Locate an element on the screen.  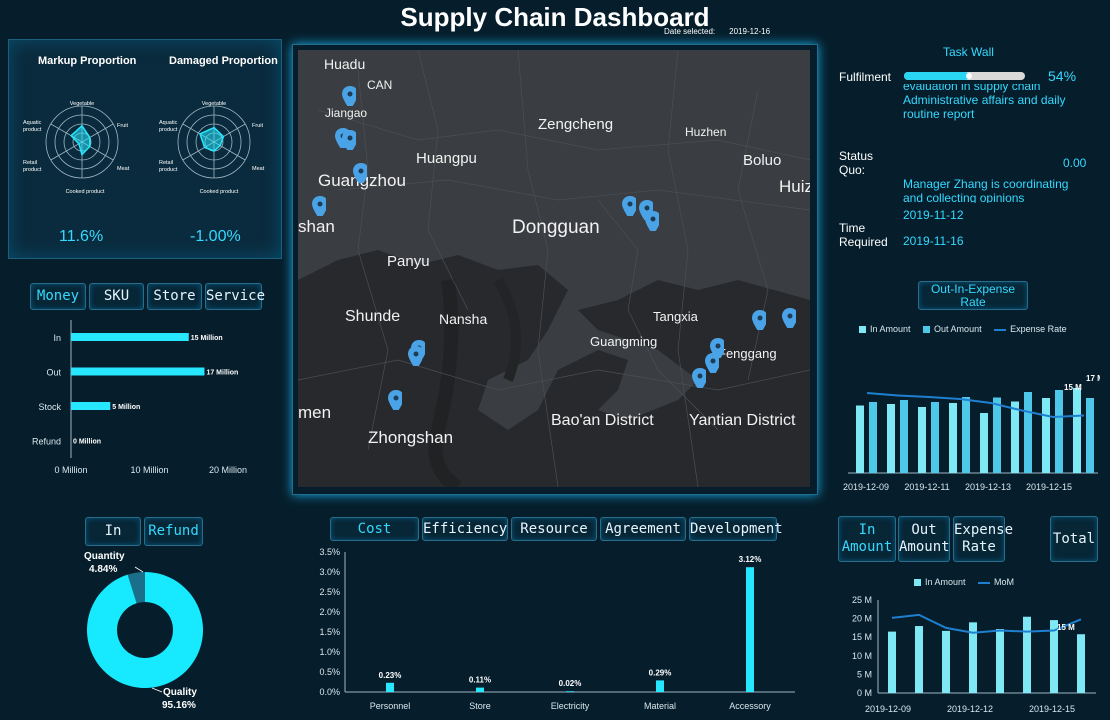
task-item: routine report is located at coordinates (939, 114).